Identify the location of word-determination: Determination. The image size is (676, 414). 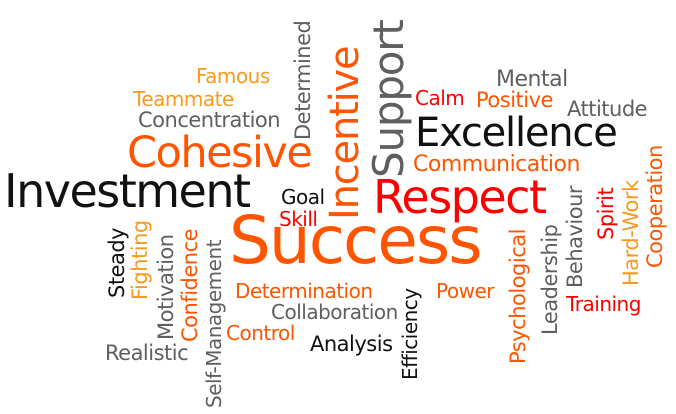
(304, 291).